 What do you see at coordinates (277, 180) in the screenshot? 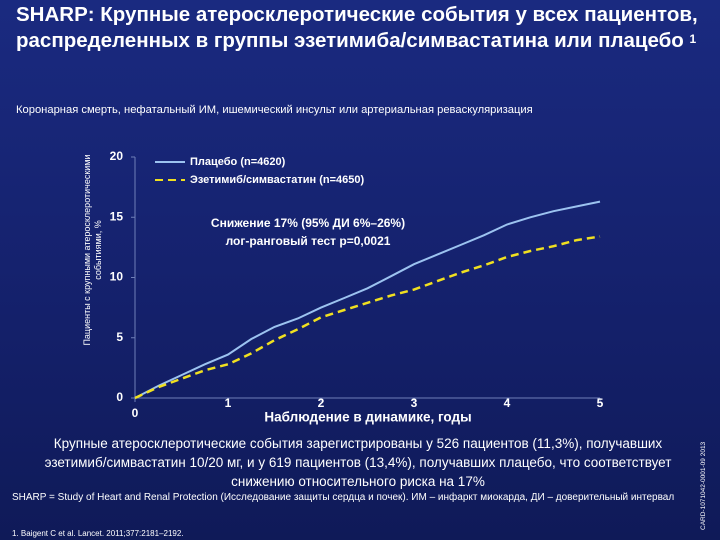
I see `legend-label: Эзетимиб/симвастатин (n=4650)` at bounding box center [277, 180].